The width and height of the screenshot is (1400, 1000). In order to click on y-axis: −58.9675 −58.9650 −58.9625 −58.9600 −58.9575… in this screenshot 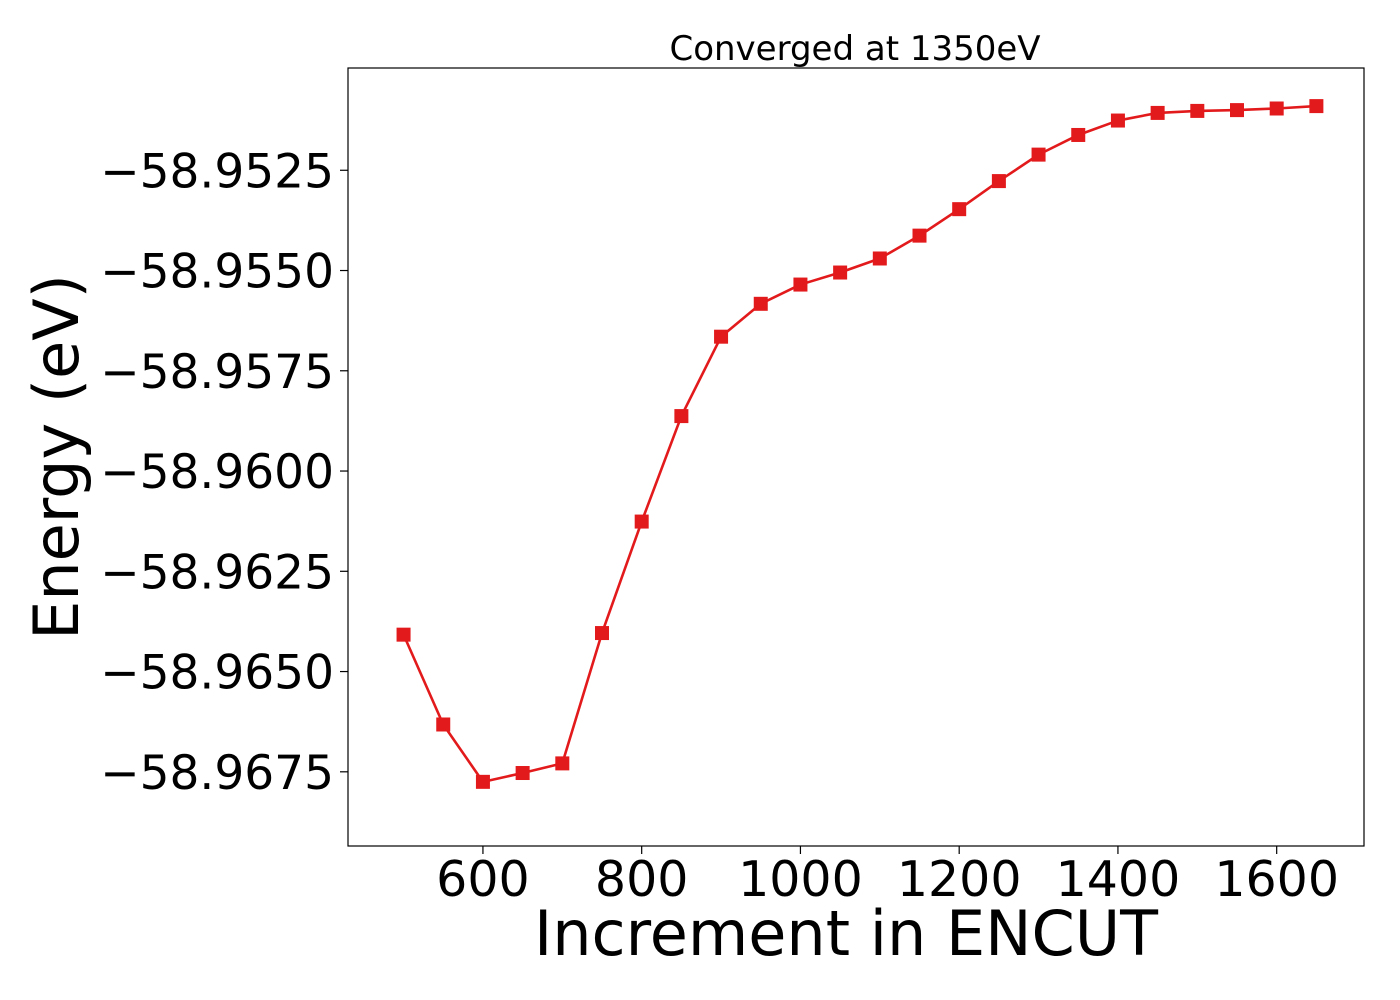, I will do `click(224, 472)`.